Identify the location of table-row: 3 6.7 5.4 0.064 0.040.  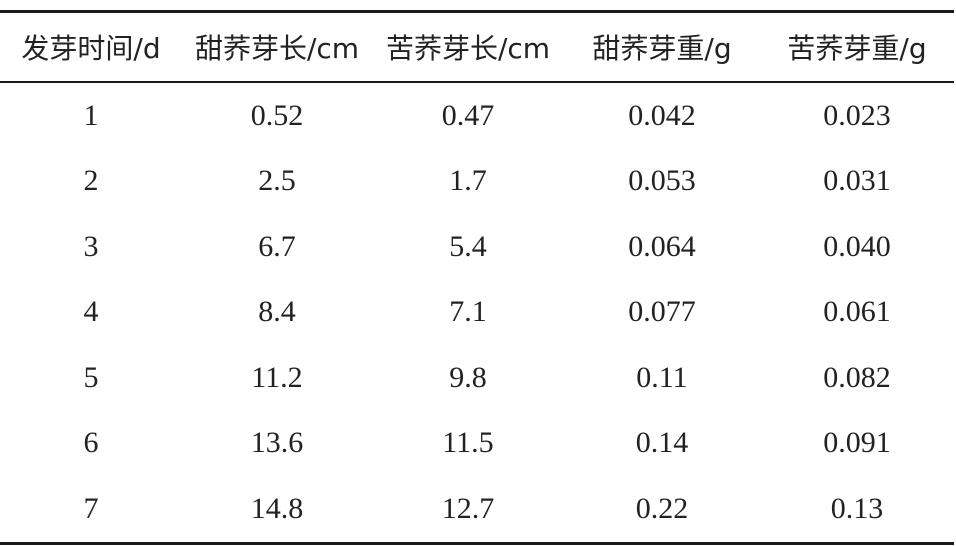
(477, 247).